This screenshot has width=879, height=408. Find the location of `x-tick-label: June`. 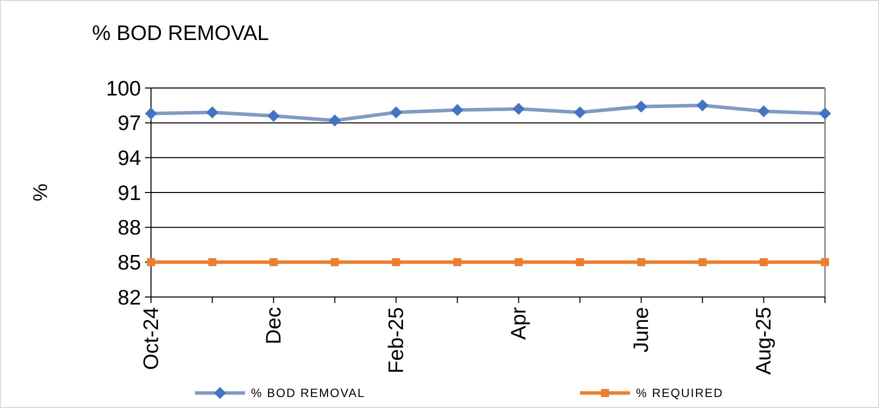

x-tick-label: June is located at coordinates (642, 330).